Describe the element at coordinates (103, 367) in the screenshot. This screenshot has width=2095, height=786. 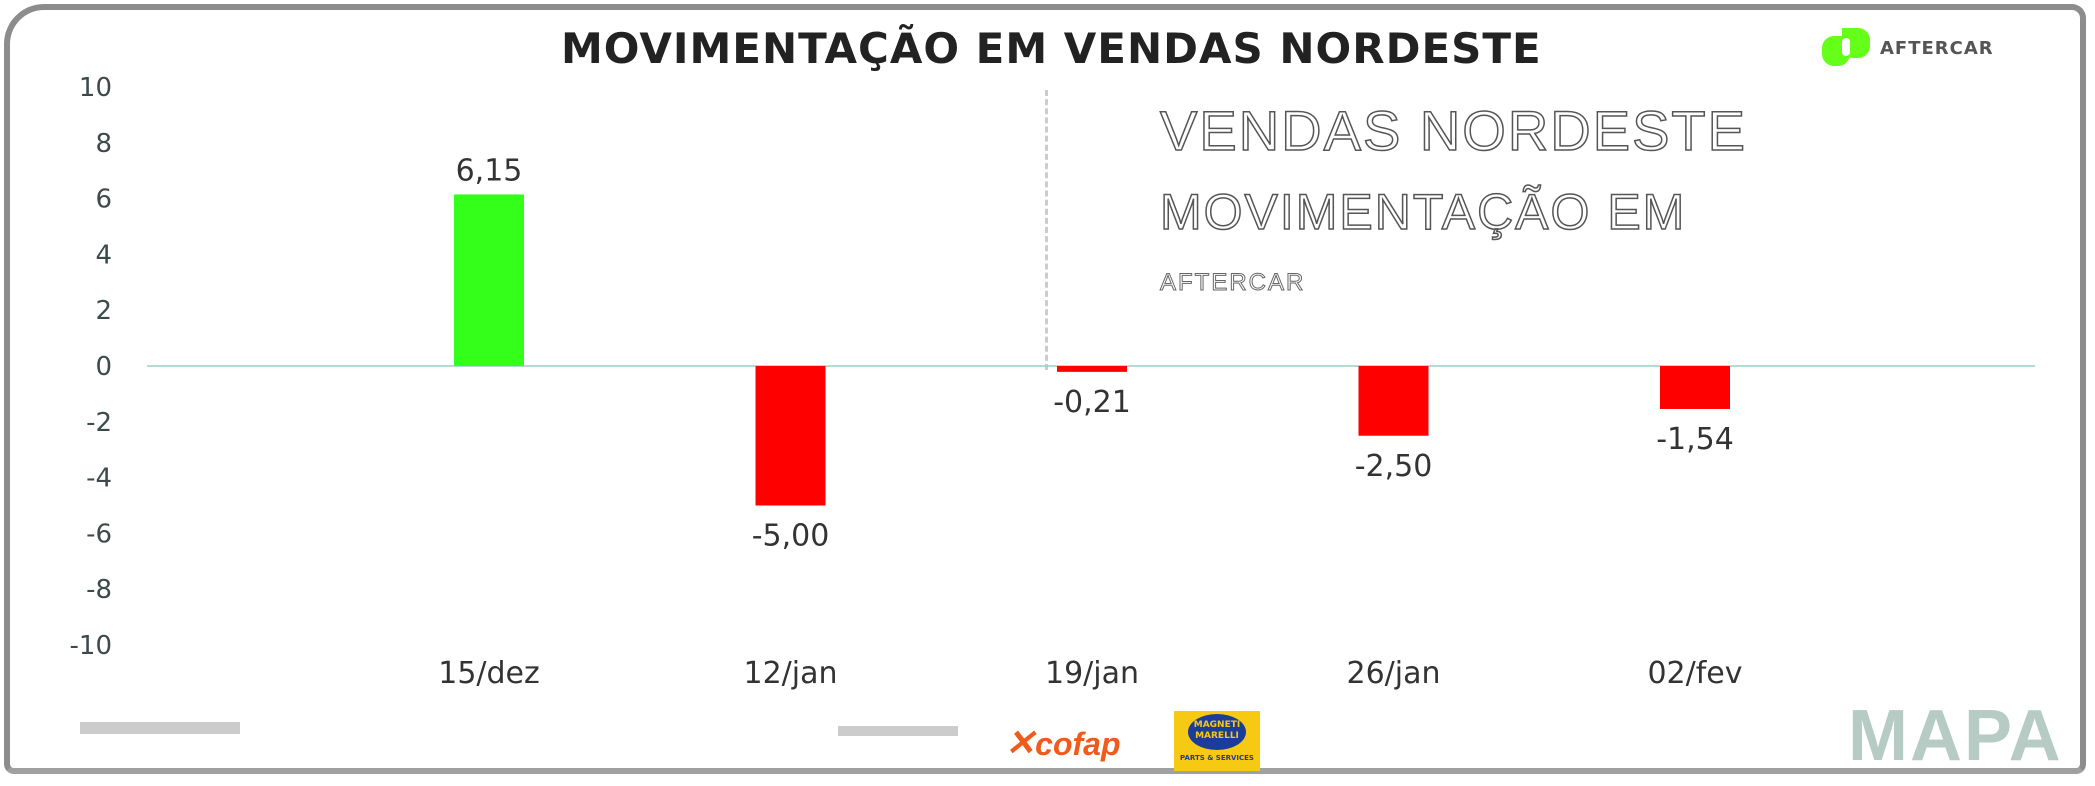
I see `y-tick-label: 0` at that location.